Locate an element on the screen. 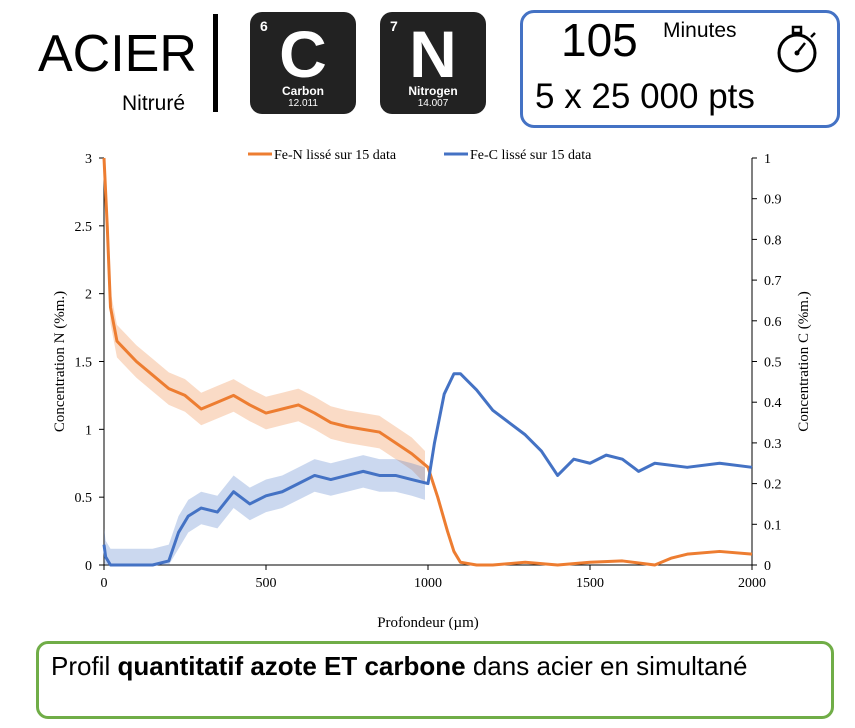 Image resolution: width=855 pixels, height=728 pixels. legend-label: Fe-C lissé sur 15 data is located at coordinates (531, 155).